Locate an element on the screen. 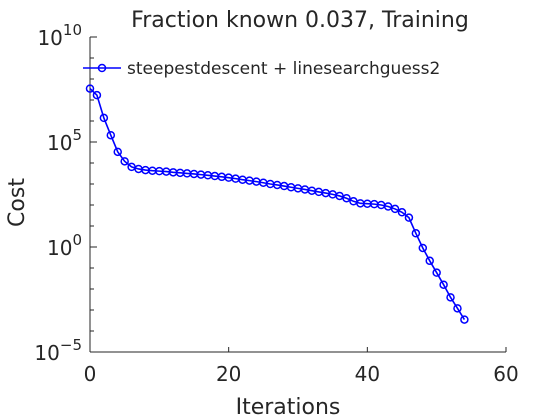 The height and width of the screenshot is (420, 560). y-tick-label: 10¹⁰ is located at coordinates (59, 35).